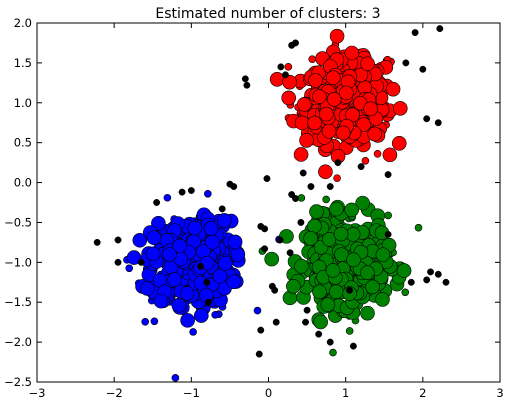 This screenshot has height=403, width=510. What do you see at coordinates (499, 393) in the screenshot?
I see `x-tick-label: 3` at bounding box center [499, 393].